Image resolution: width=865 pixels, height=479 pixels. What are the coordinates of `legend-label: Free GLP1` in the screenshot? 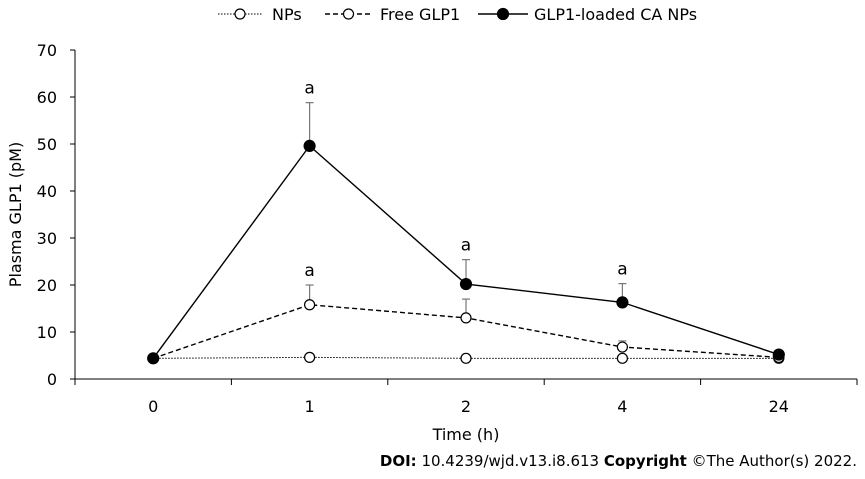 It's located at (420, 14).